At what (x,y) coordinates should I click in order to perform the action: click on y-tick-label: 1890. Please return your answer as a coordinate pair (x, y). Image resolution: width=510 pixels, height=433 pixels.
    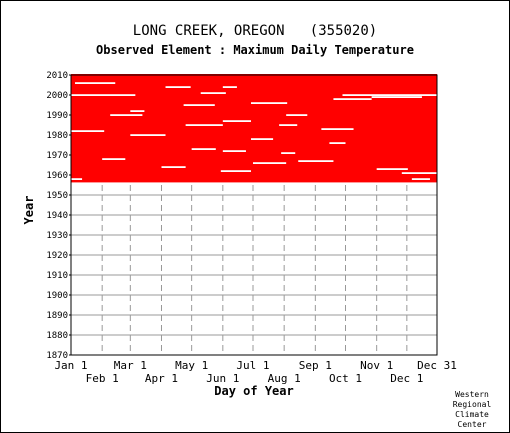
    Looking at the image, I should click on (57, 316).